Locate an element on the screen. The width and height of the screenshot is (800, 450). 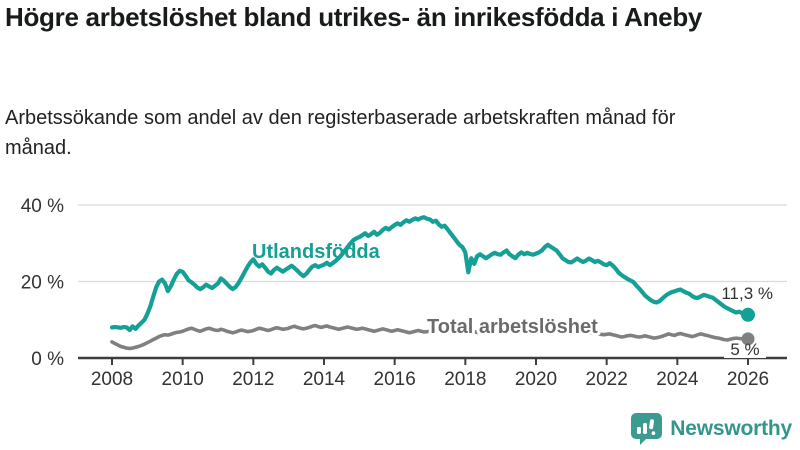
y-tick-label: 0 % is located at coordinates (47, 359).